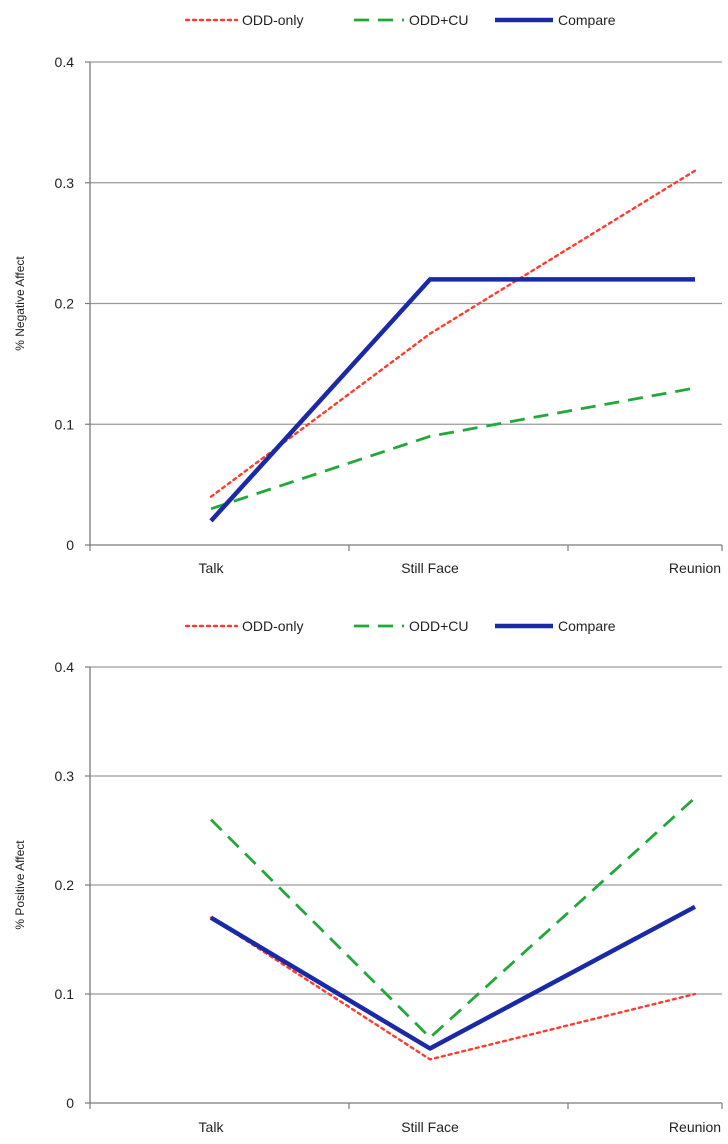  Describe the element at coordinates (20, 303) in the screenshot. I see `y-axis-title: % Negative Affect` at that location.